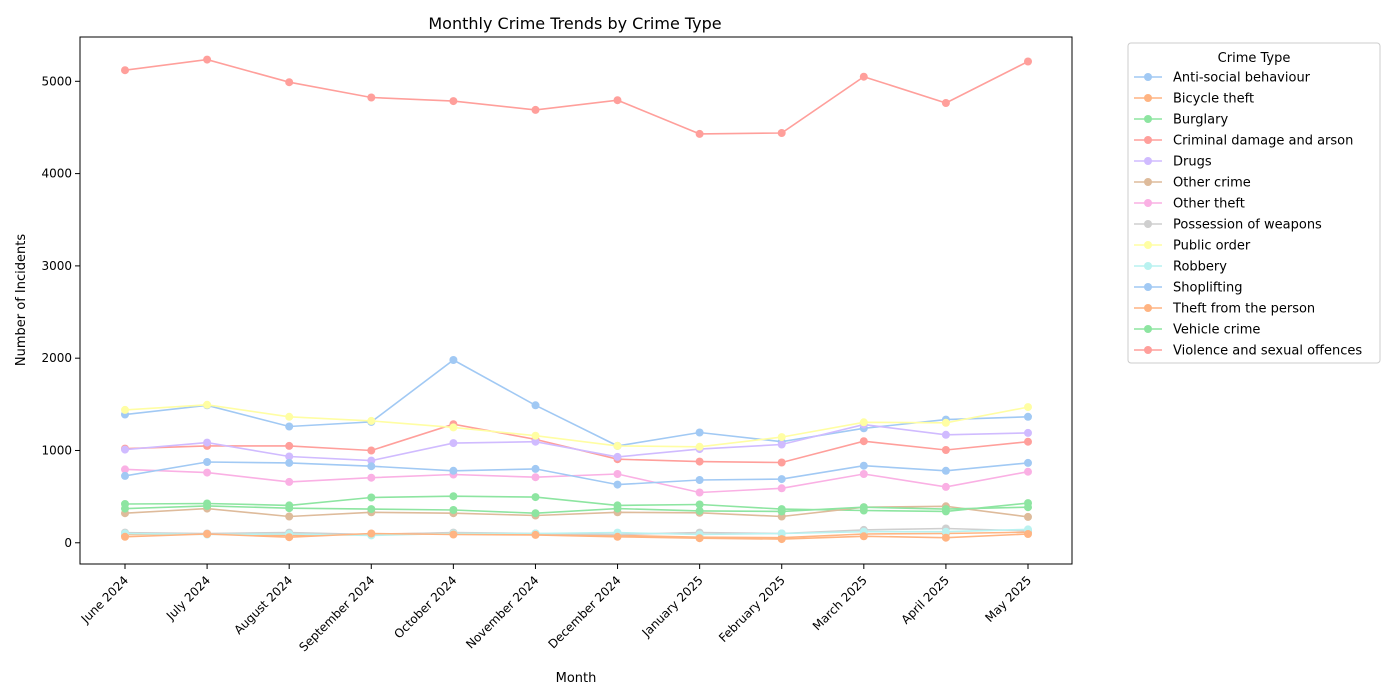 The image size is (1400, 700). What do you see at coordinates (1207, 288) in the screenshot?
I see `legend-label: Shoplifting` at bounding box center [1207, 288].